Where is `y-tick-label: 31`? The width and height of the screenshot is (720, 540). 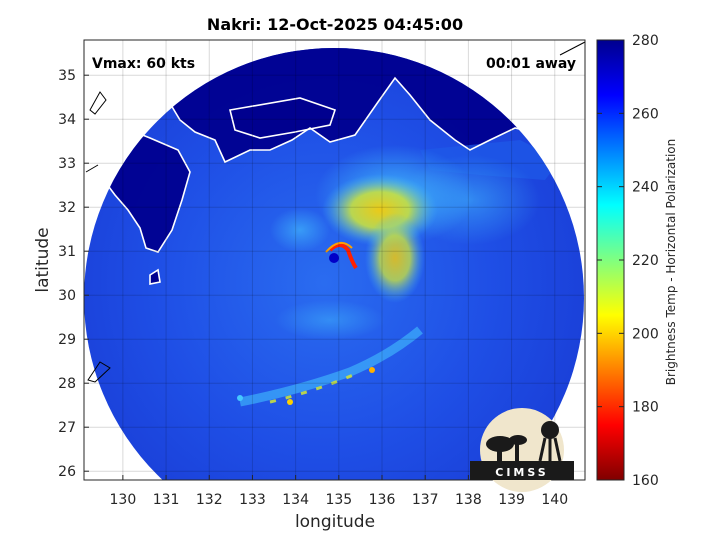 y-tick-label: 31 is located at coordinates (67, 252).